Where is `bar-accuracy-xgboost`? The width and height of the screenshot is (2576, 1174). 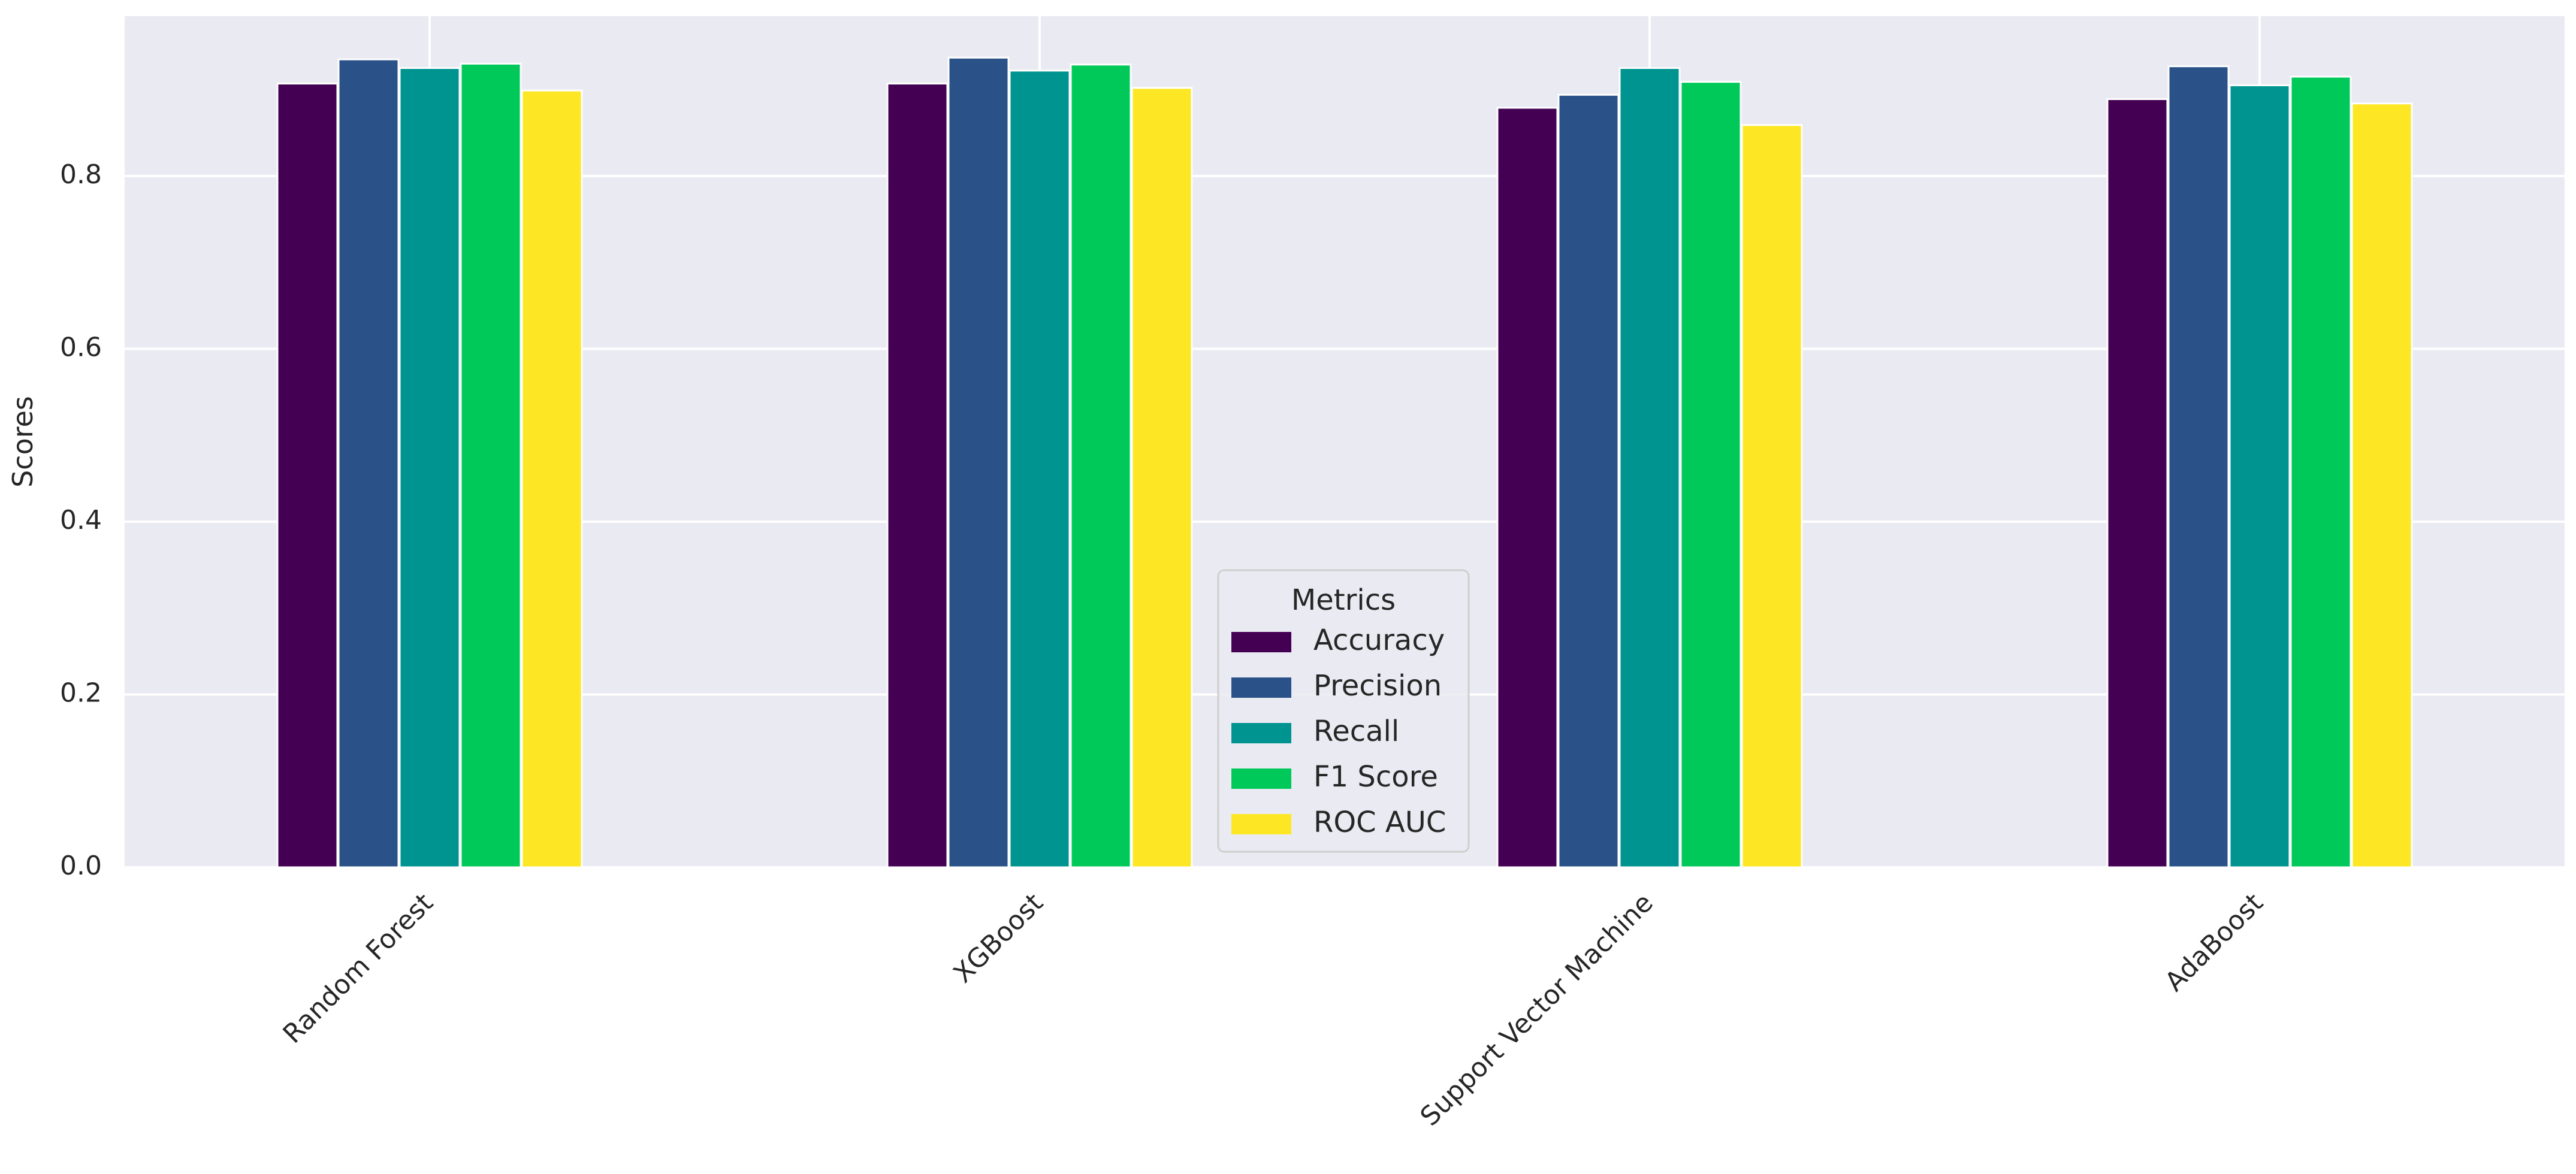 bar-accuracy-xgboost is located at coordinates (918, 476).